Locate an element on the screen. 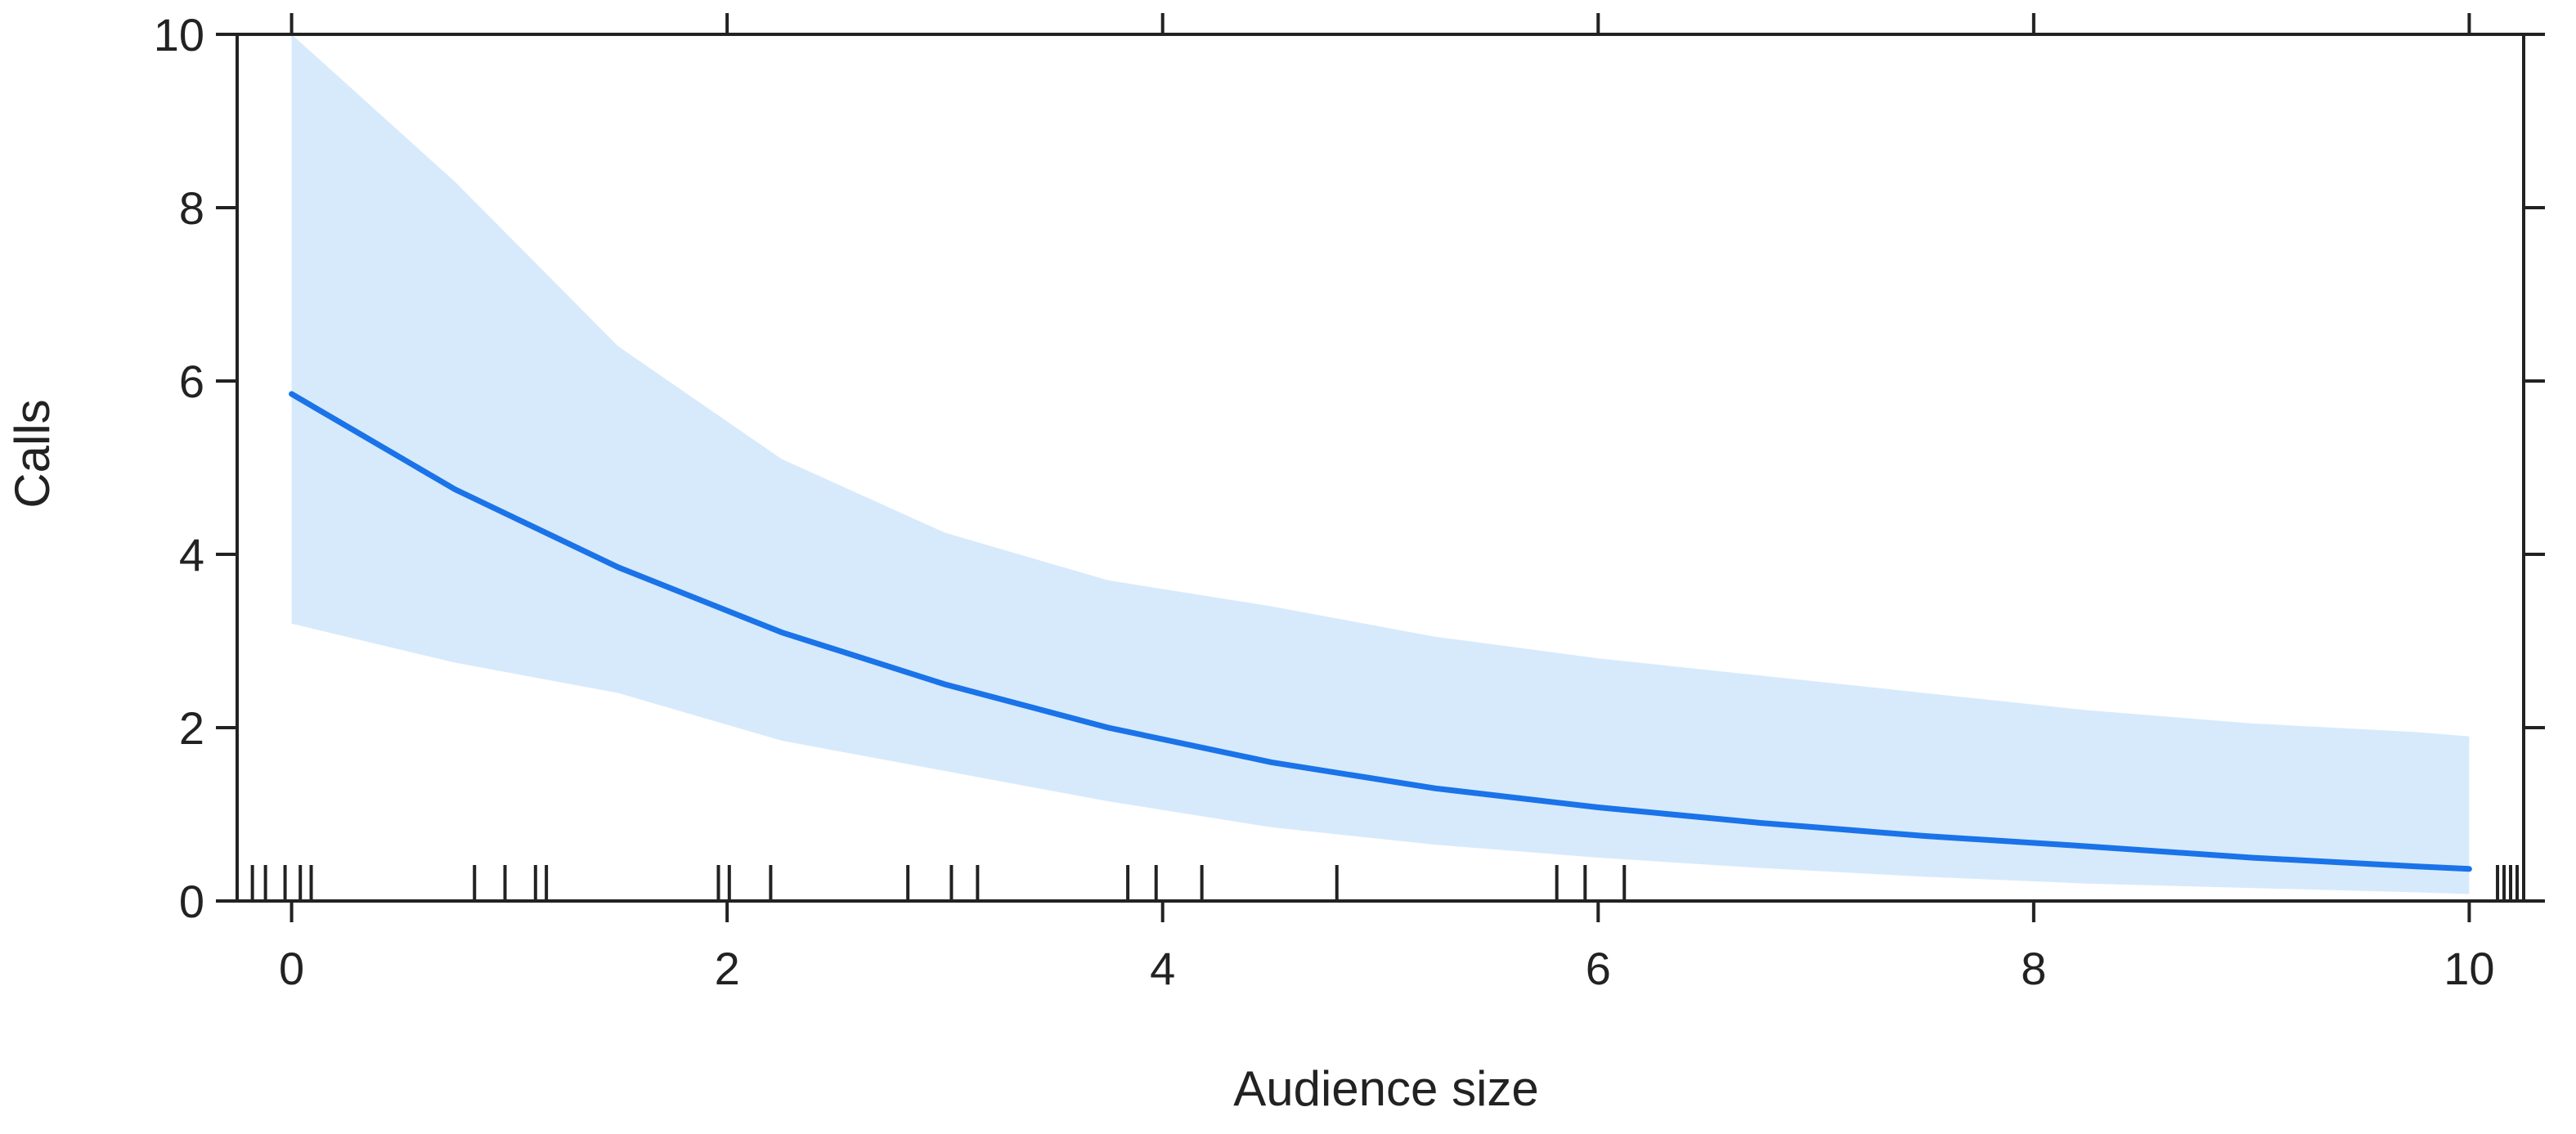 This screenshot has width=2576, height=1134. y-axis-title: Calls is located at coordinates (32, 453).